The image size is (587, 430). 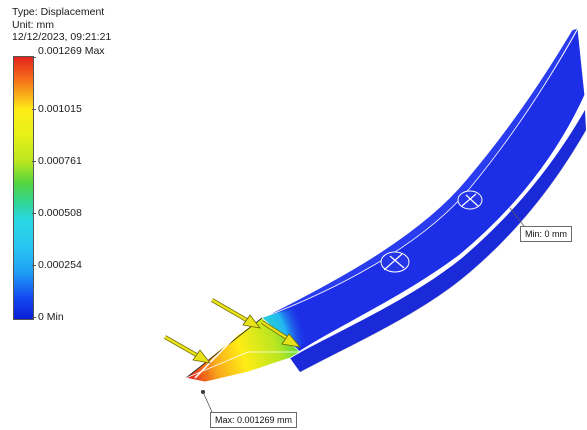 What do you see at coordinates (395, 262) in the screenshot?
I see `bolt-hole-lower` at bounding box center [395, 262].